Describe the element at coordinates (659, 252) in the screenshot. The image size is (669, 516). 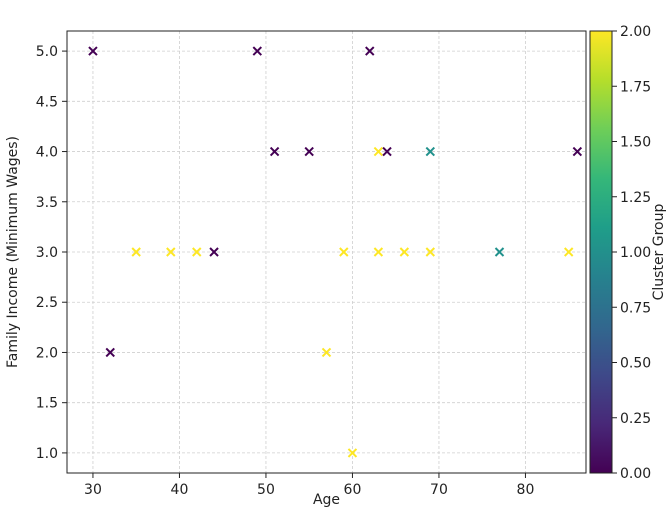
I see `colorbar-label: Cluster Group` at that location.